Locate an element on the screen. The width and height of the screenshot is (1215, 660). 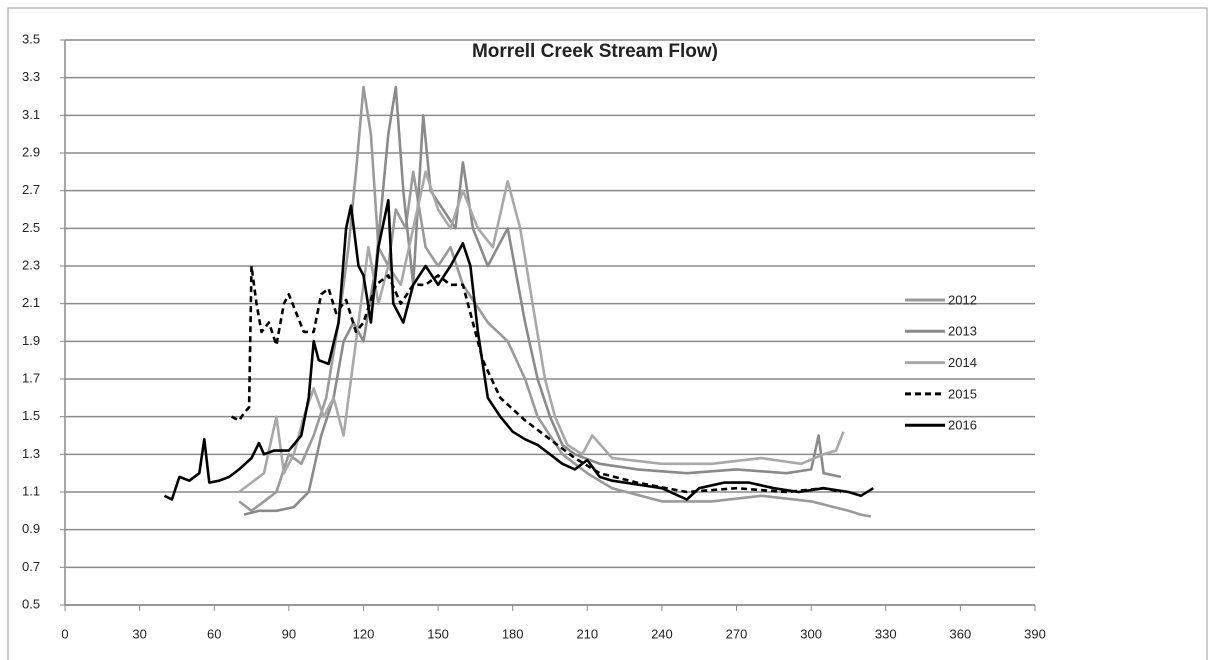
x-tick-label: 270 is located at coordinates (737, 633).